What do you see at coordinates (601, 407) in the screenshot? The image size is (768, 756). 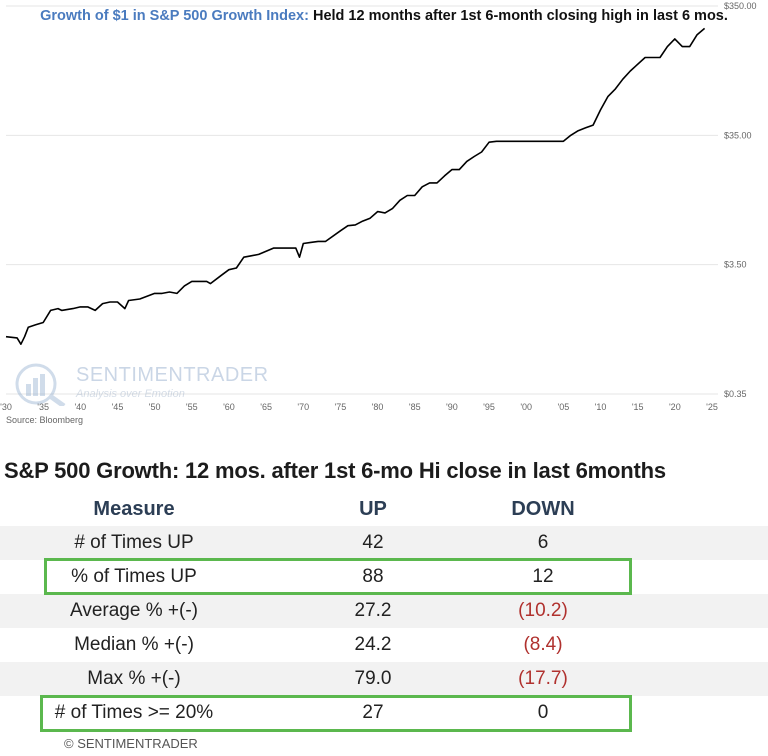 I see `x-tick-label: '10` at bounding box center [601, 407].